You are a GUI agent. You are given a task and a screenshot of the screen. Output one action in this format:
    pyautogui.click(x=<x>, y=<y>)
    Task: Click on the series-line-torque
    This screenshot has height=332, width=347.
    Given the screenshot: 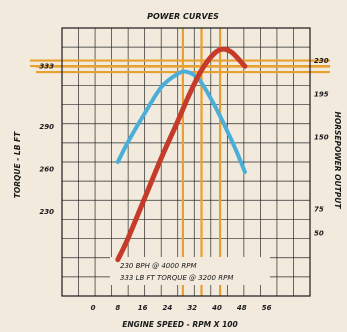 What is the action you would take?
    pyautogui.click(x=181, y=121)
    